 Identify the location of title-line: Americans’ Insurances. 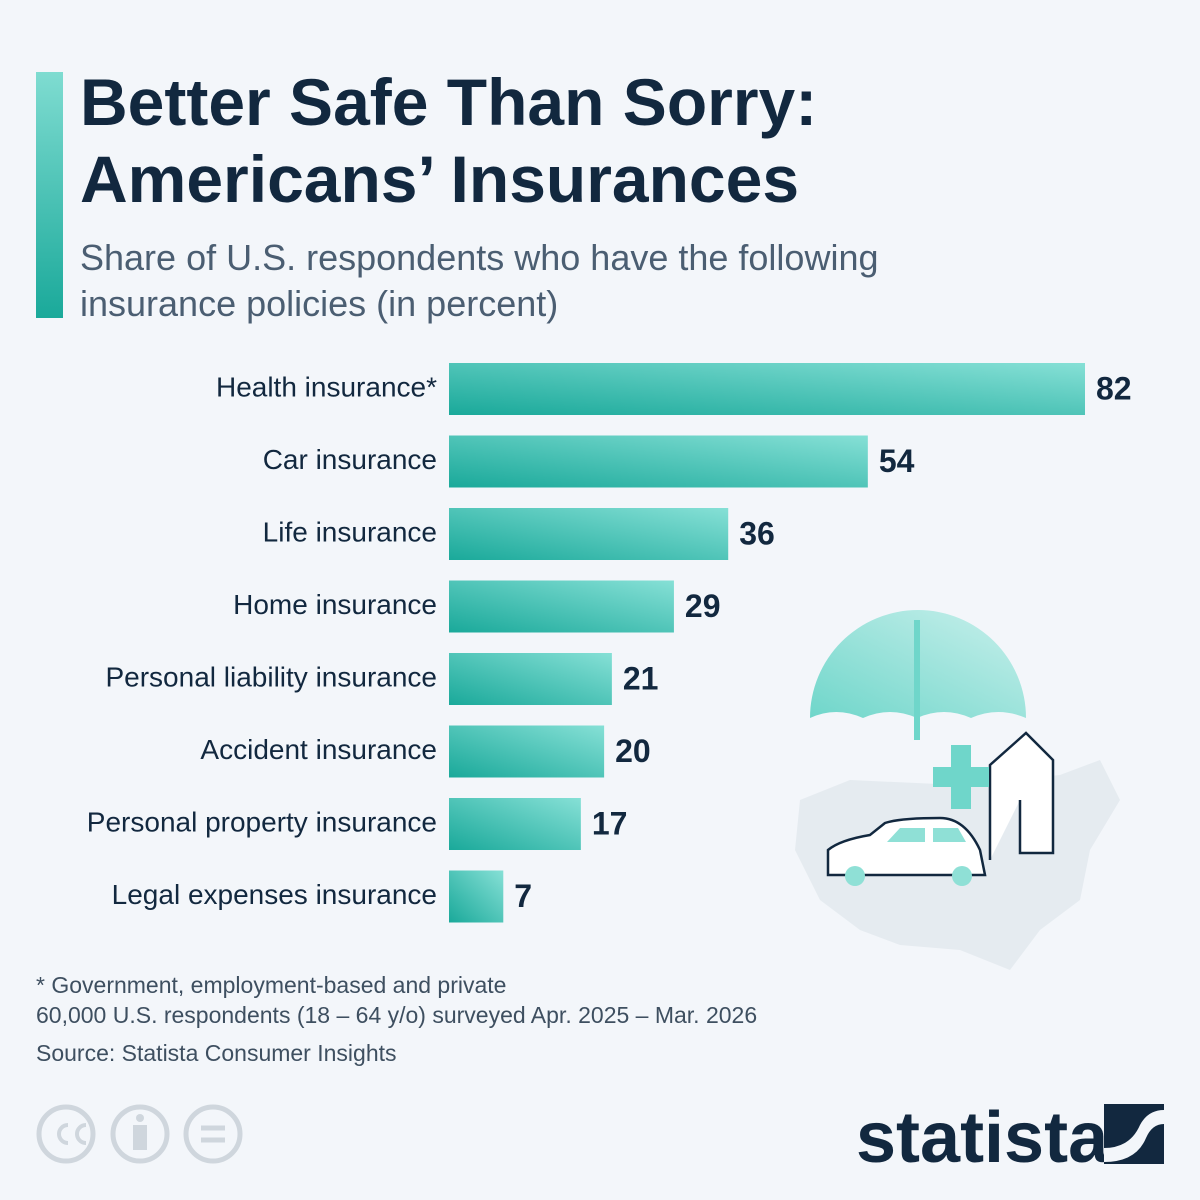
(439, 179).